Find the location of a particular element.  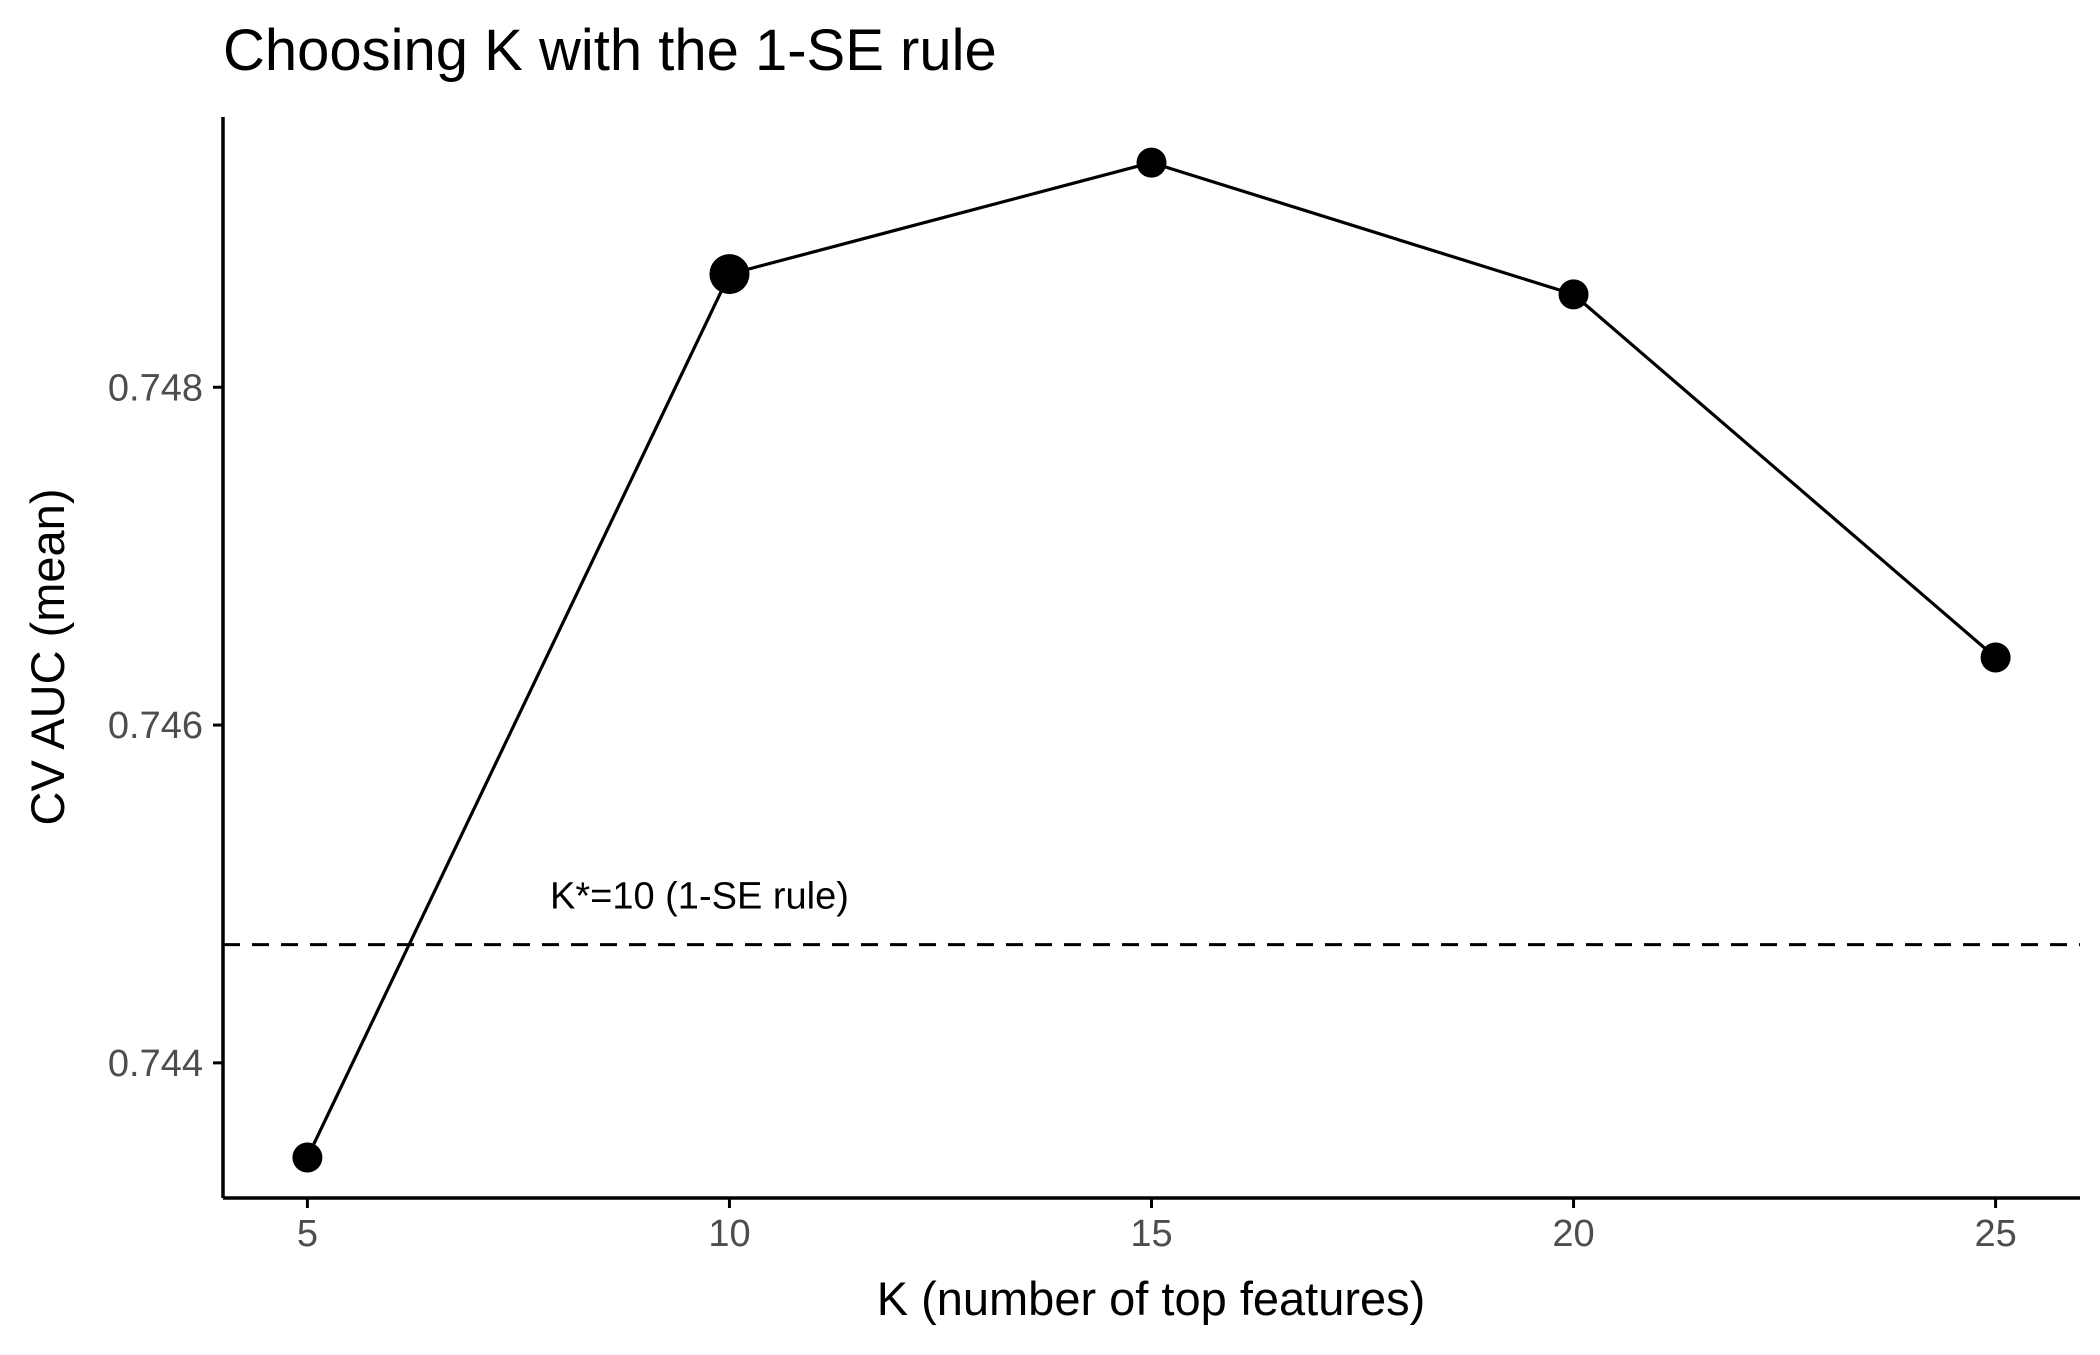

y-tick-label-1: 0.746 is located at coordinates (155, 726).